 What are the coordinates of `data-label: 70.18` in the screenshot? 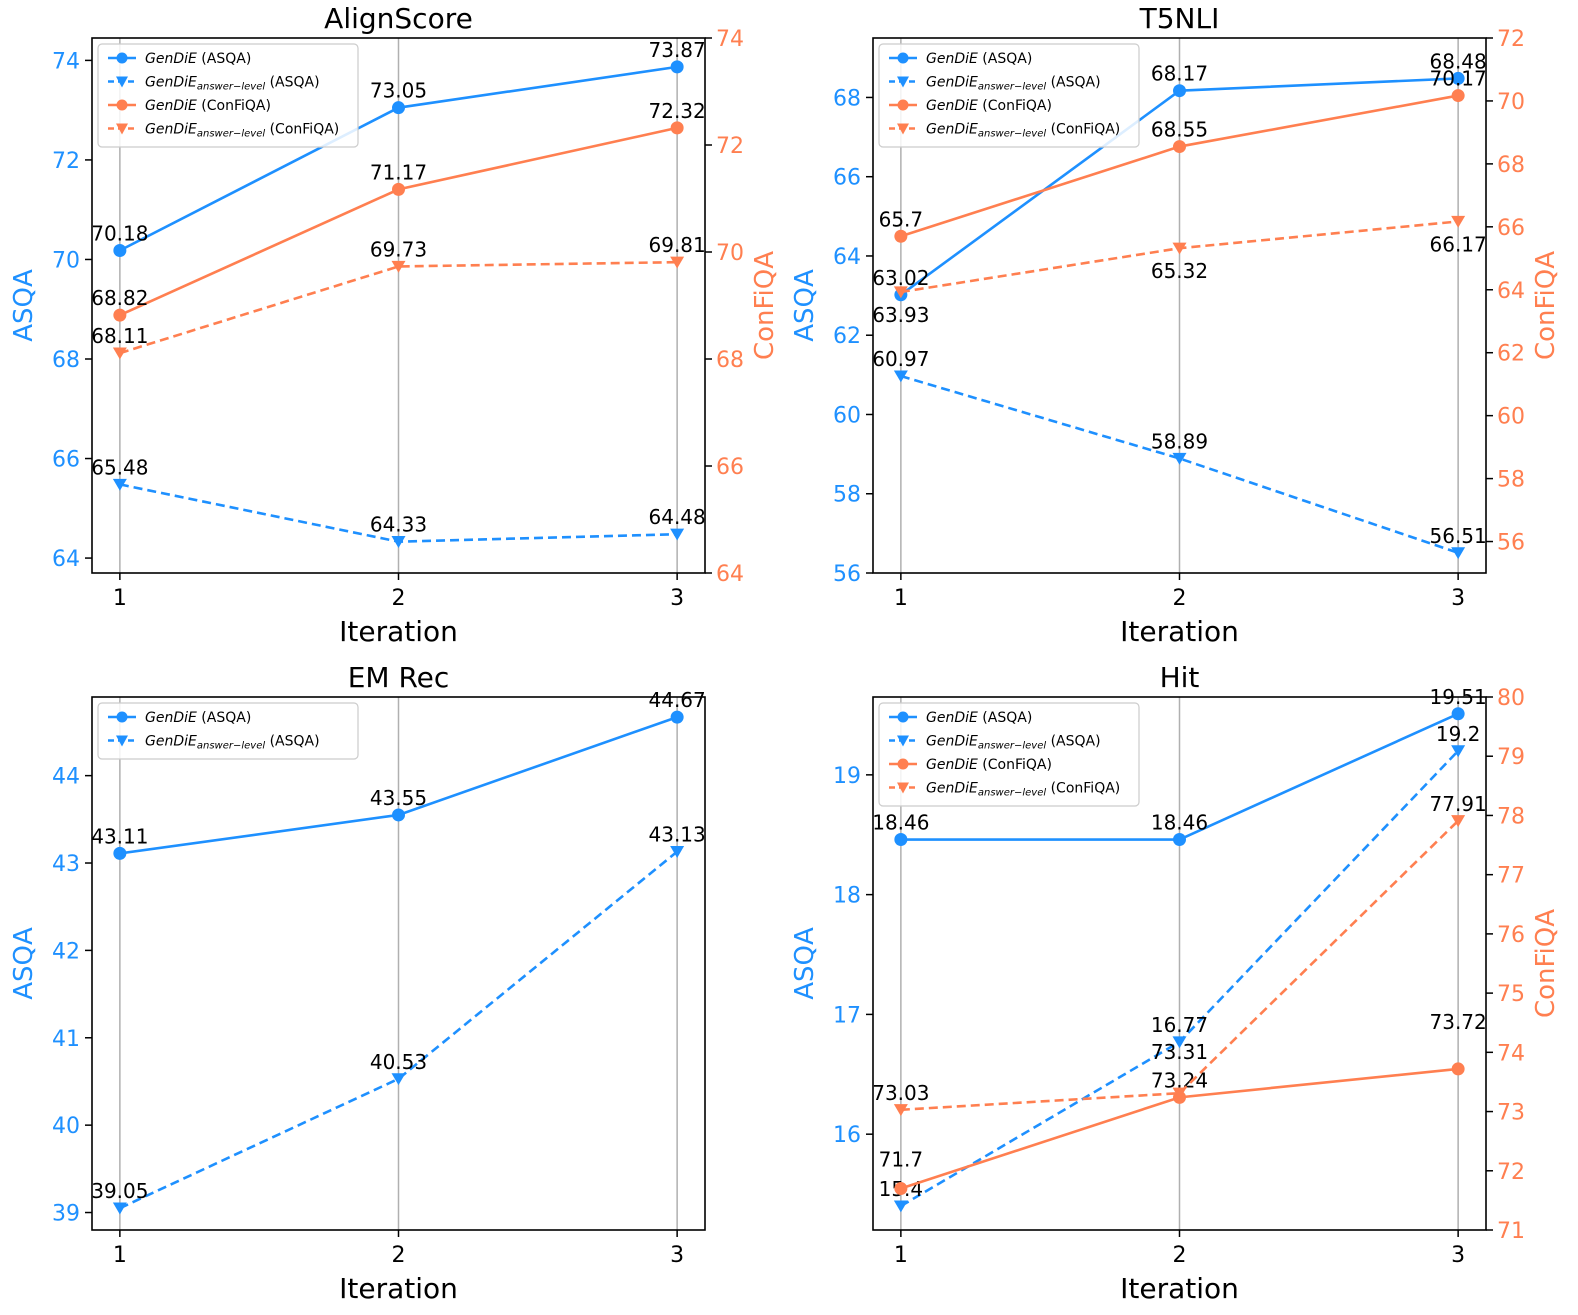 It's located at (119, 234).